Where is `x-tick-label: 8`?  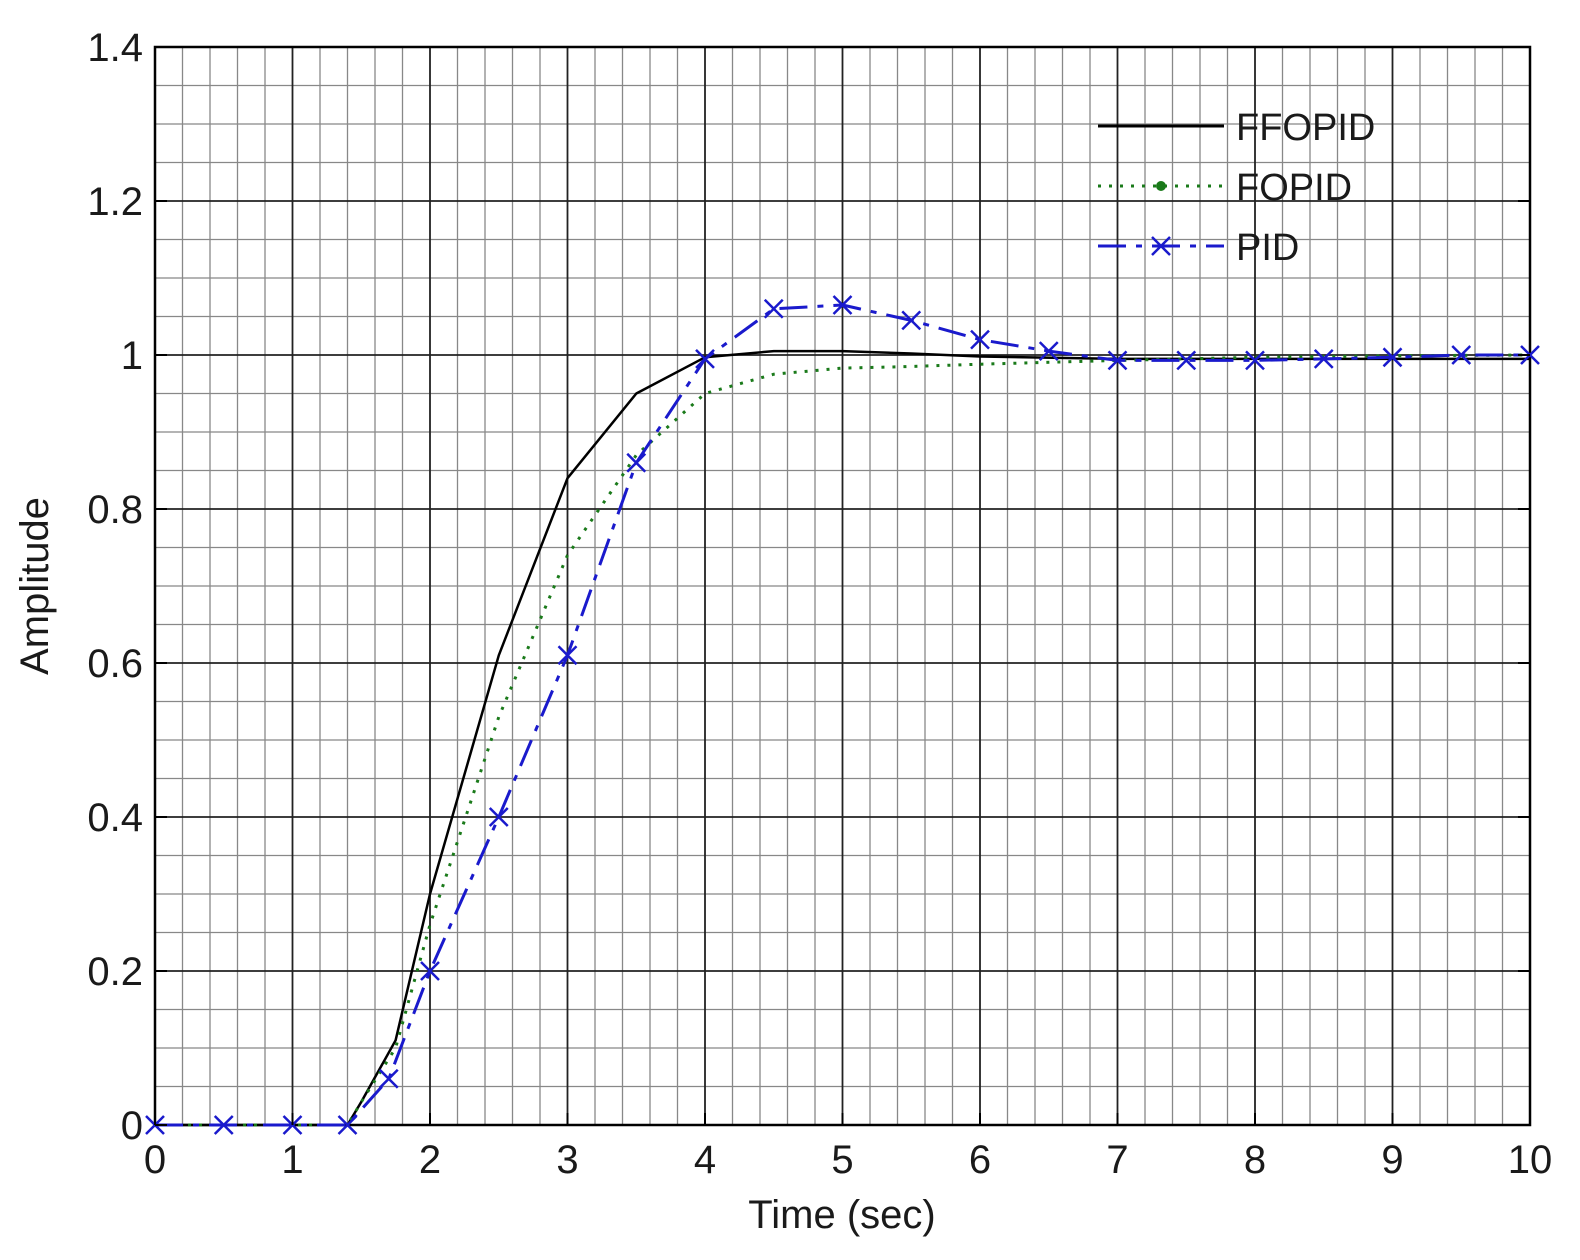 x-tick-label: 8 is located at coordinates (1255, 1160).